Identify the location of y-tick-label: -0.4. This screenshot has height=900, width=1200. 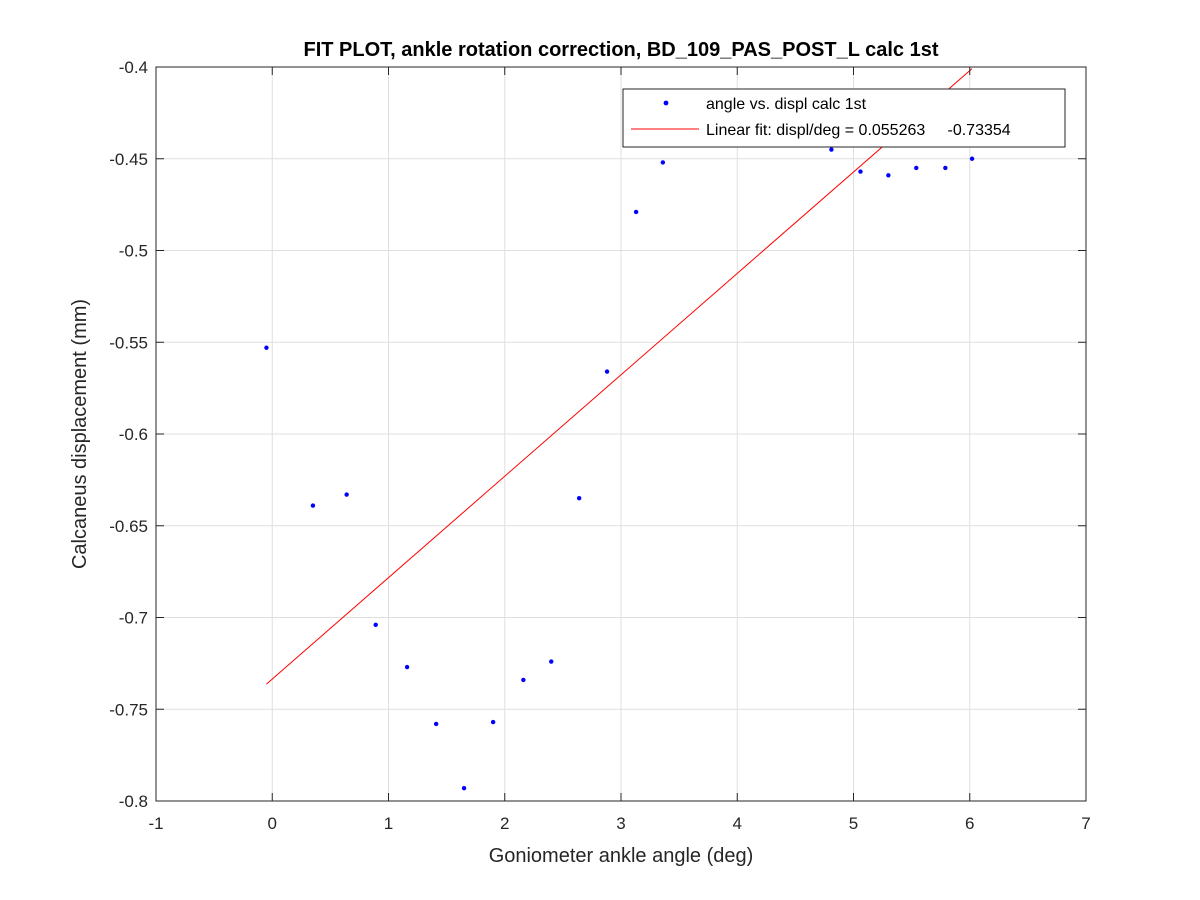
(133, 67).